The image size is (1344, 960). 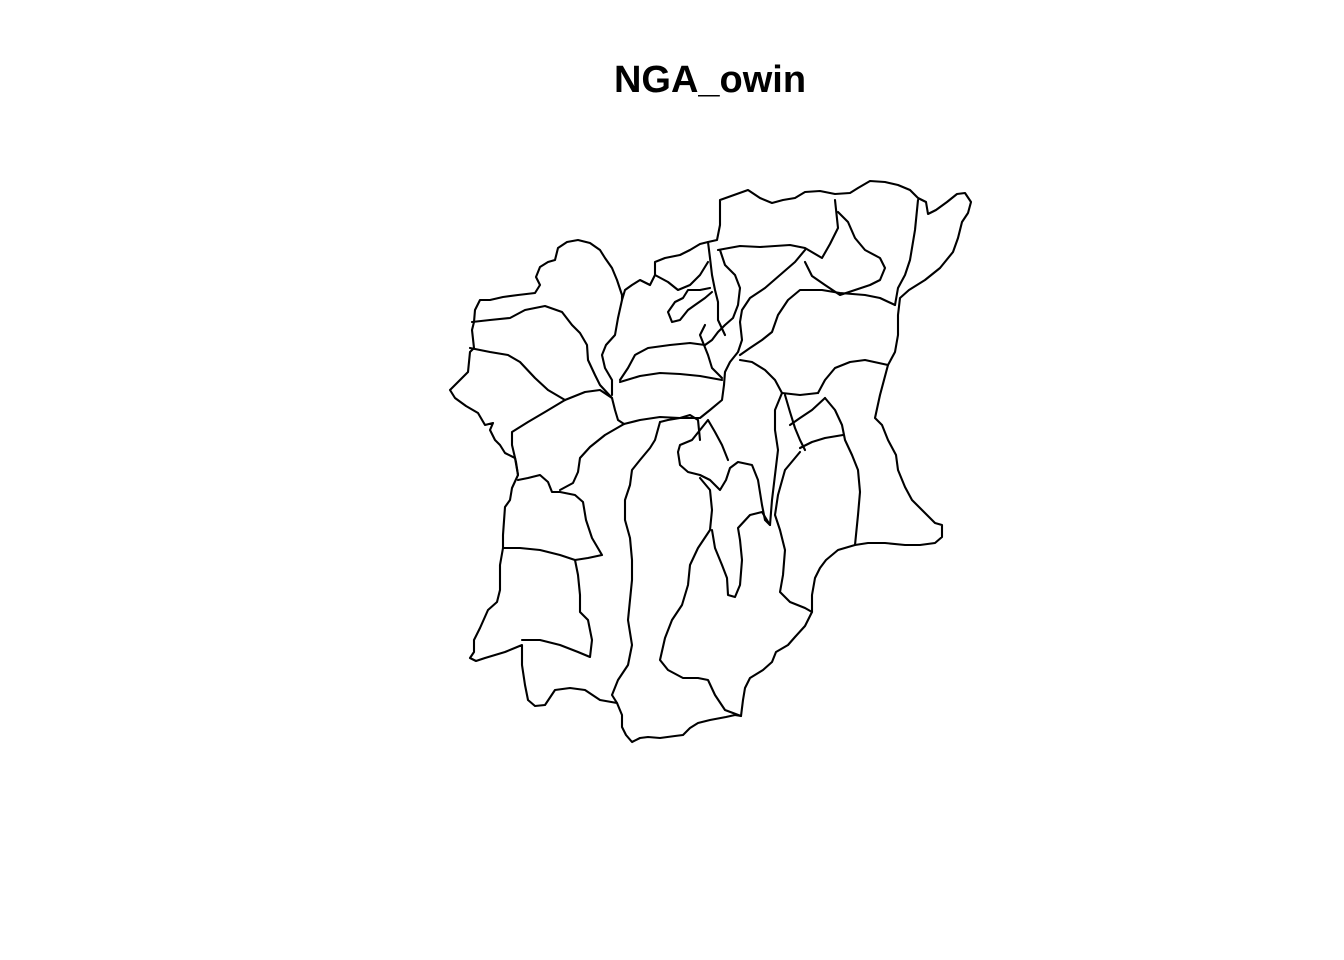 I want to click on plot-title: NGA_owin, so click(x=710, y=80).